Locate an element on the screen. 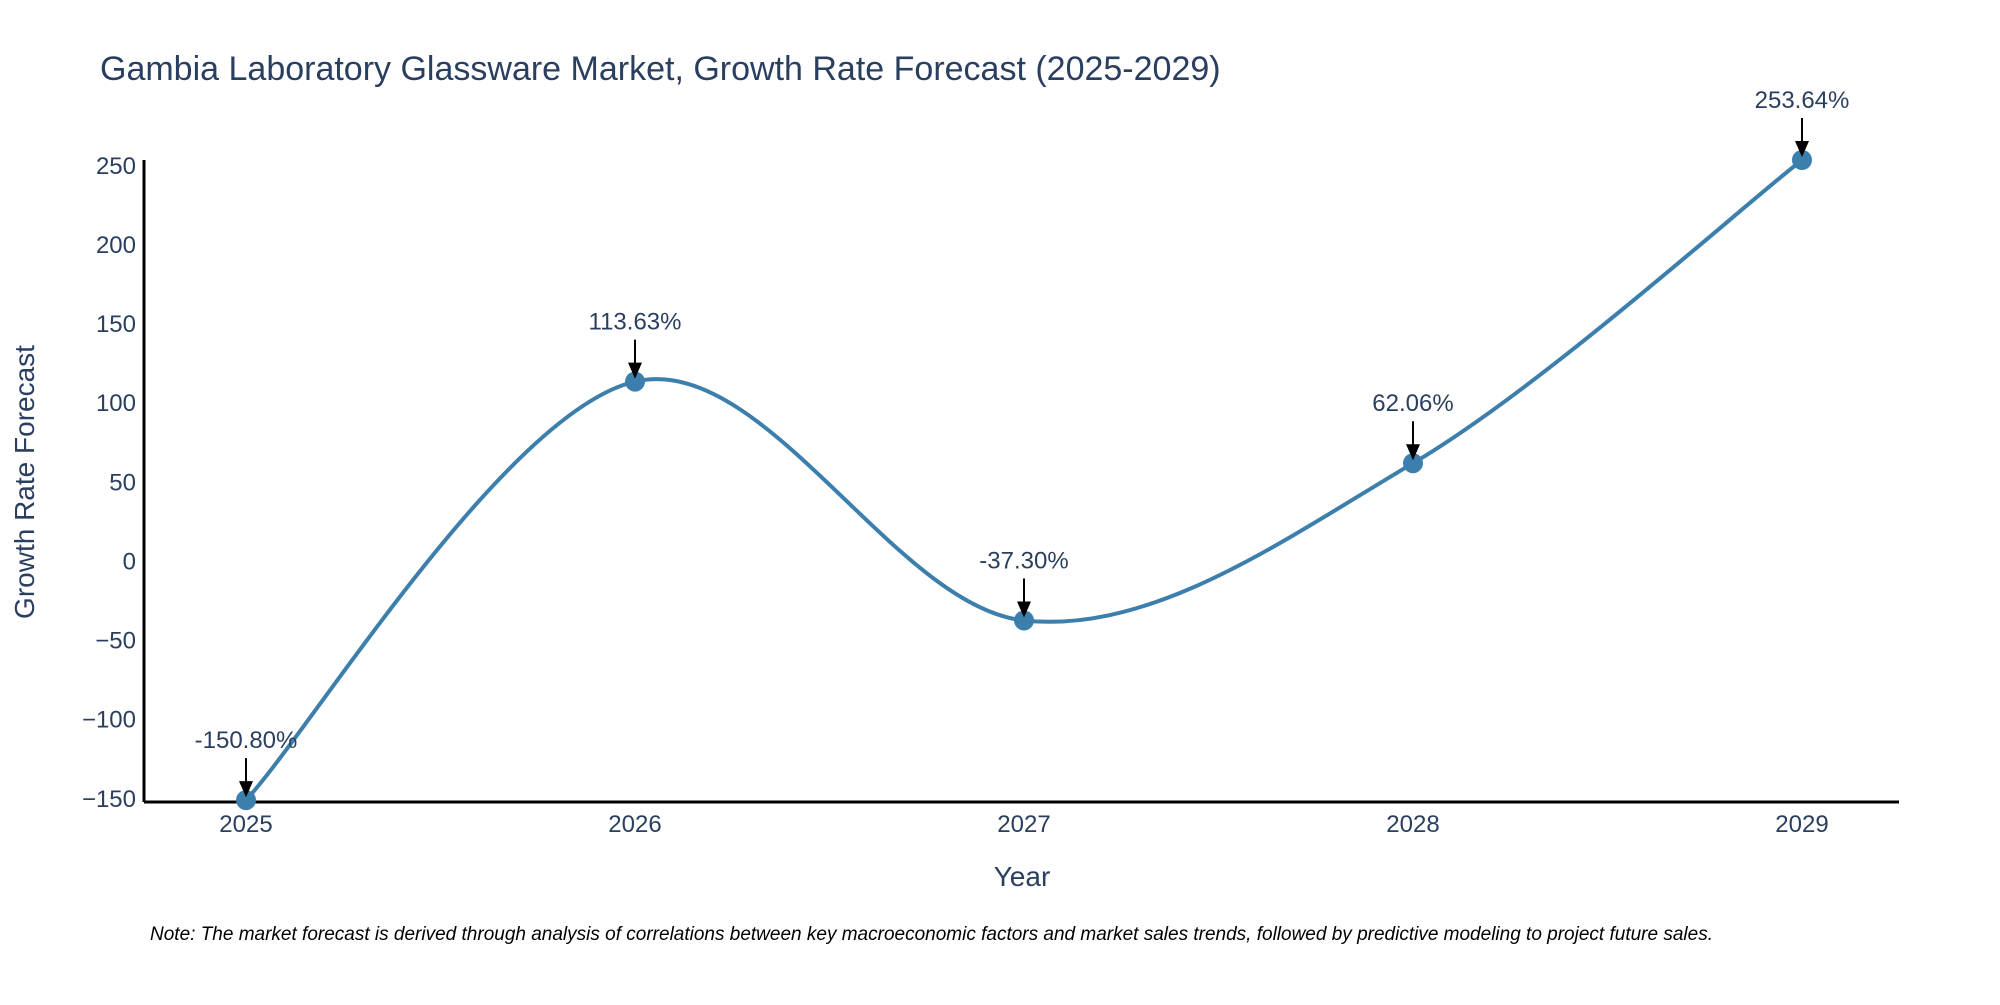 Image resolution: width=2000 pixels, height=1005 pixels. y-tick-label: 0 is located at coordinates (129, 561).